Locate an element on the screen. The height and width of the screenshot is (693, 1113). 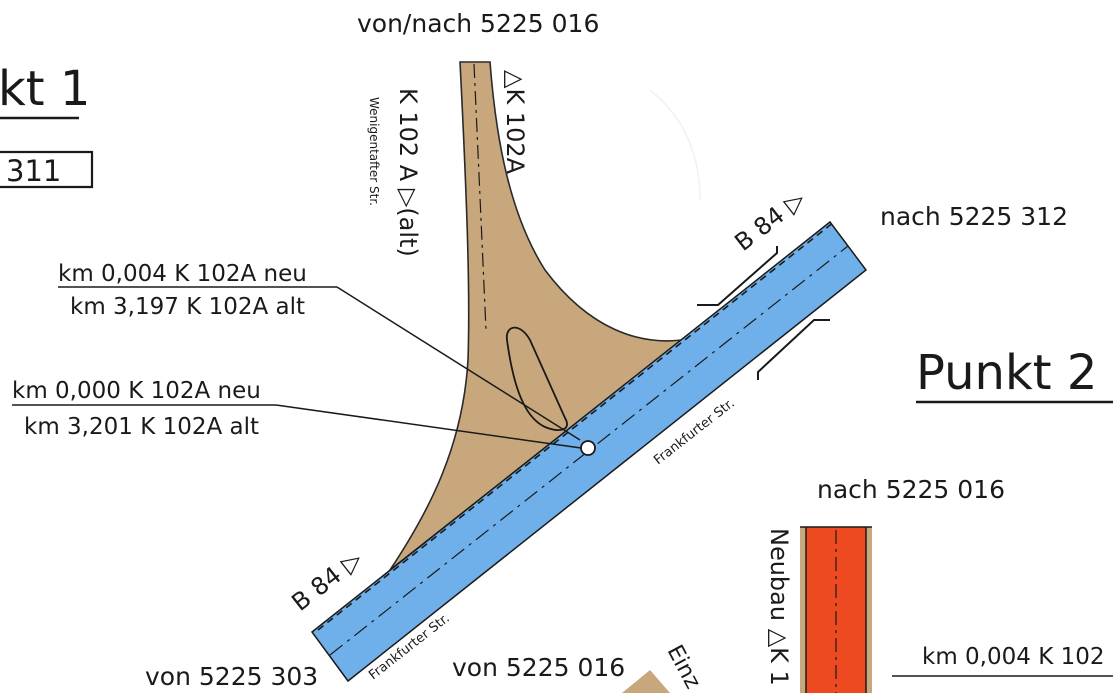
id-box-number: 311 is located at coordinates (33, 171).